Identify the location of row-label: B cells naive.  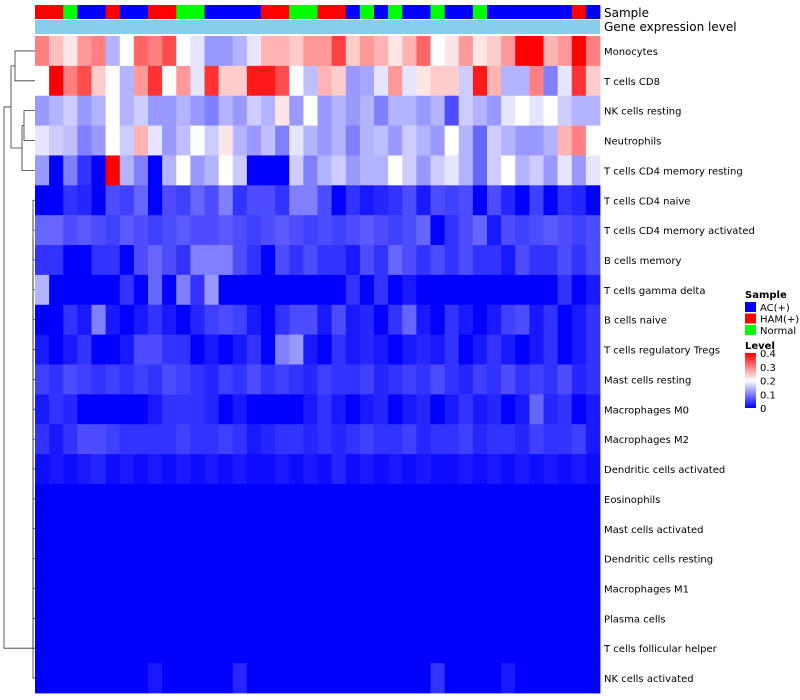
(635, 321).